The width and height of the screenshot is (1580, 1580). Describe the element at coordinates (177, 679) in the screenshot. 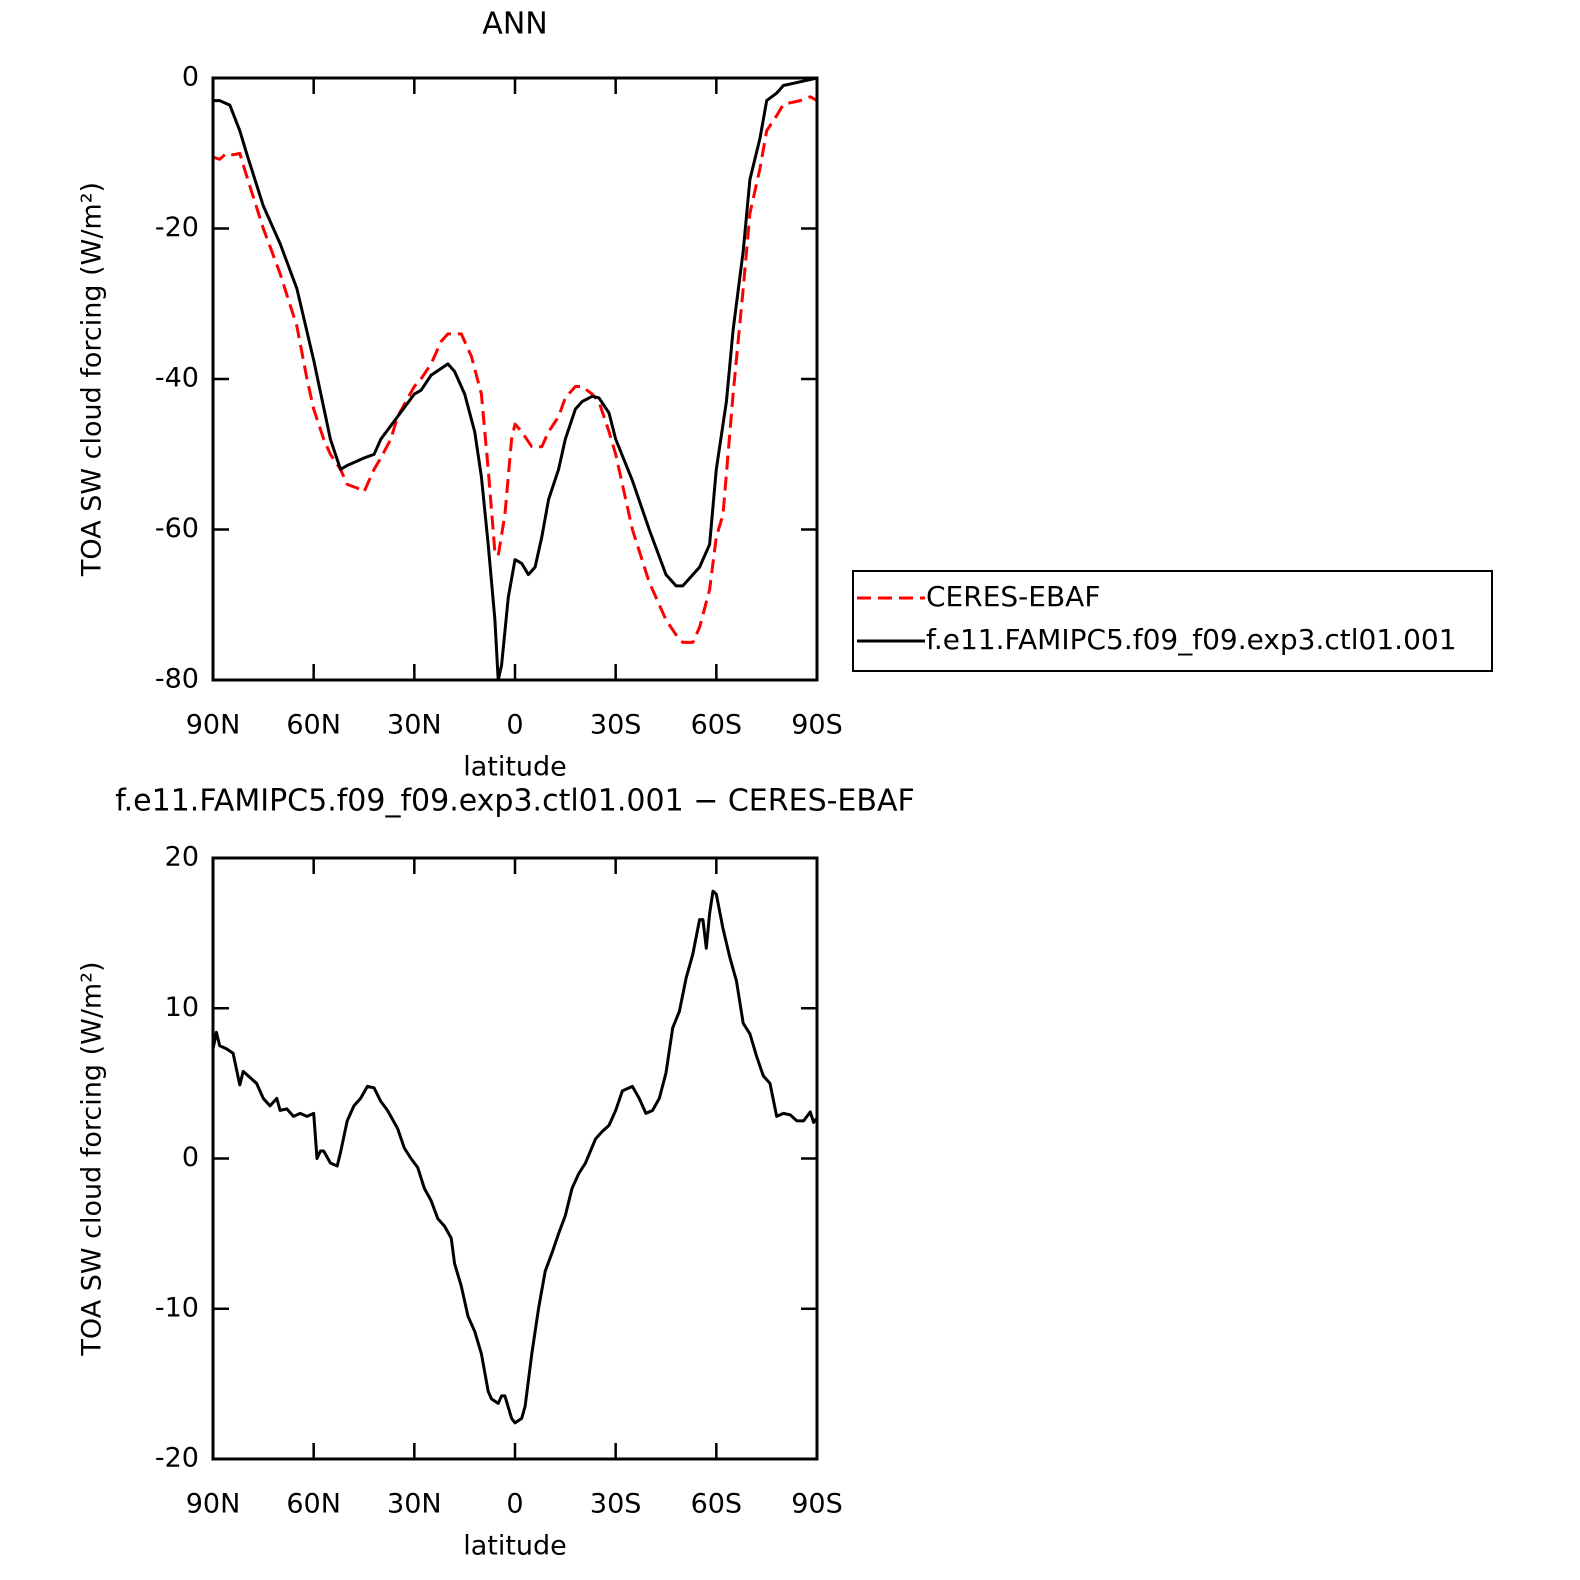

I see `y-tick-label: -80` at that location.